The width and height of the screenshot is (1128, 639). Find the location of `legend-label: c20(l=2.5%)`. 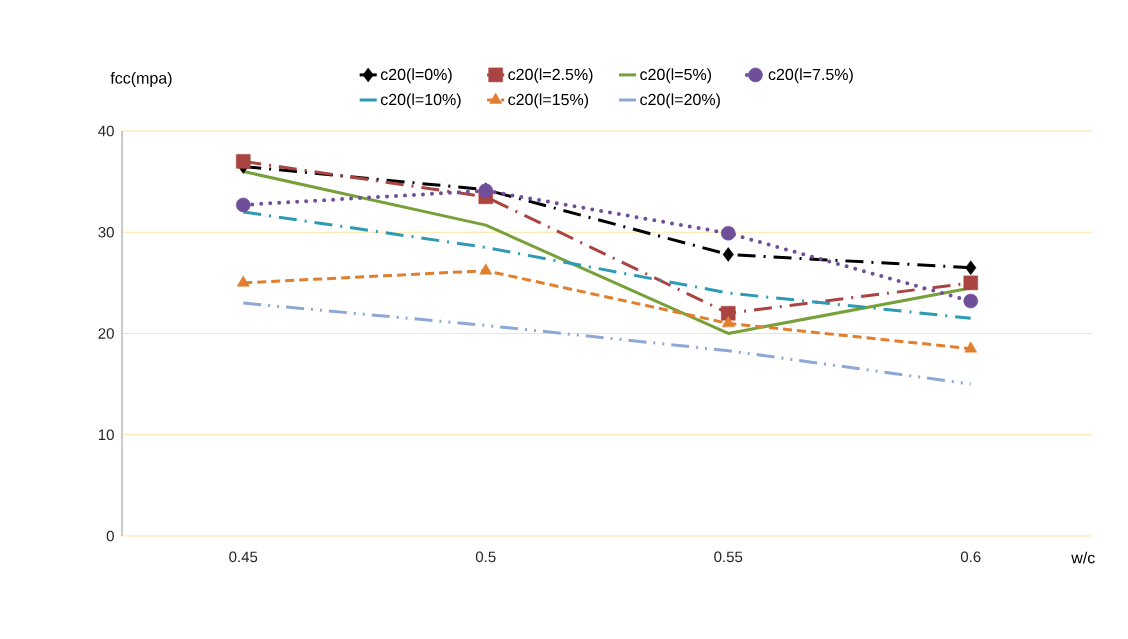

legend-label: c20(l=2.5%) is located at coordinates (550, 76).